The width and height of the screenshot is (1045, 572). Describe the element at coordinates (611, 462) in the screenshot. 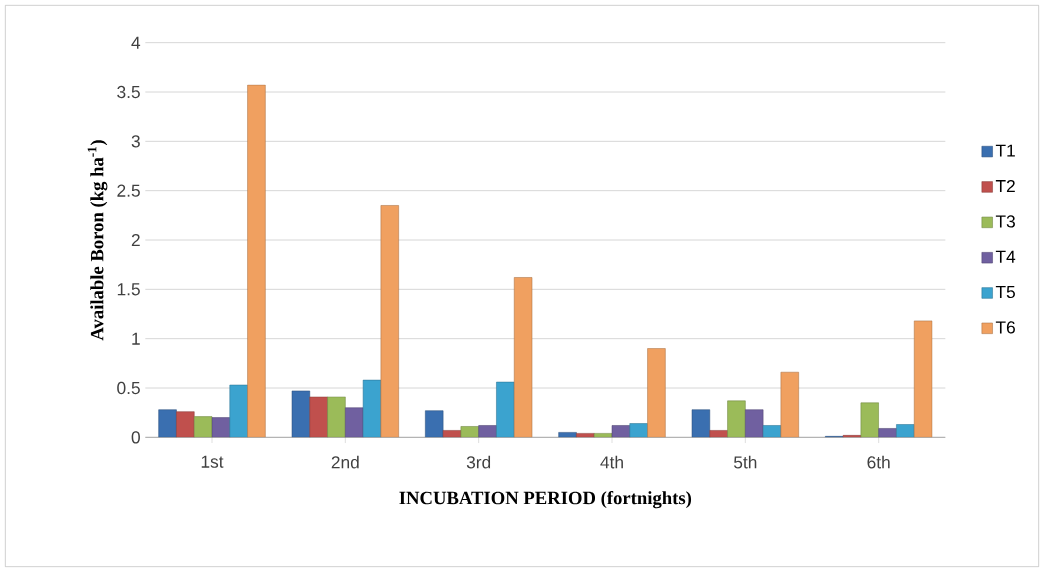

I see `x-tick-label: 4th` at that location.